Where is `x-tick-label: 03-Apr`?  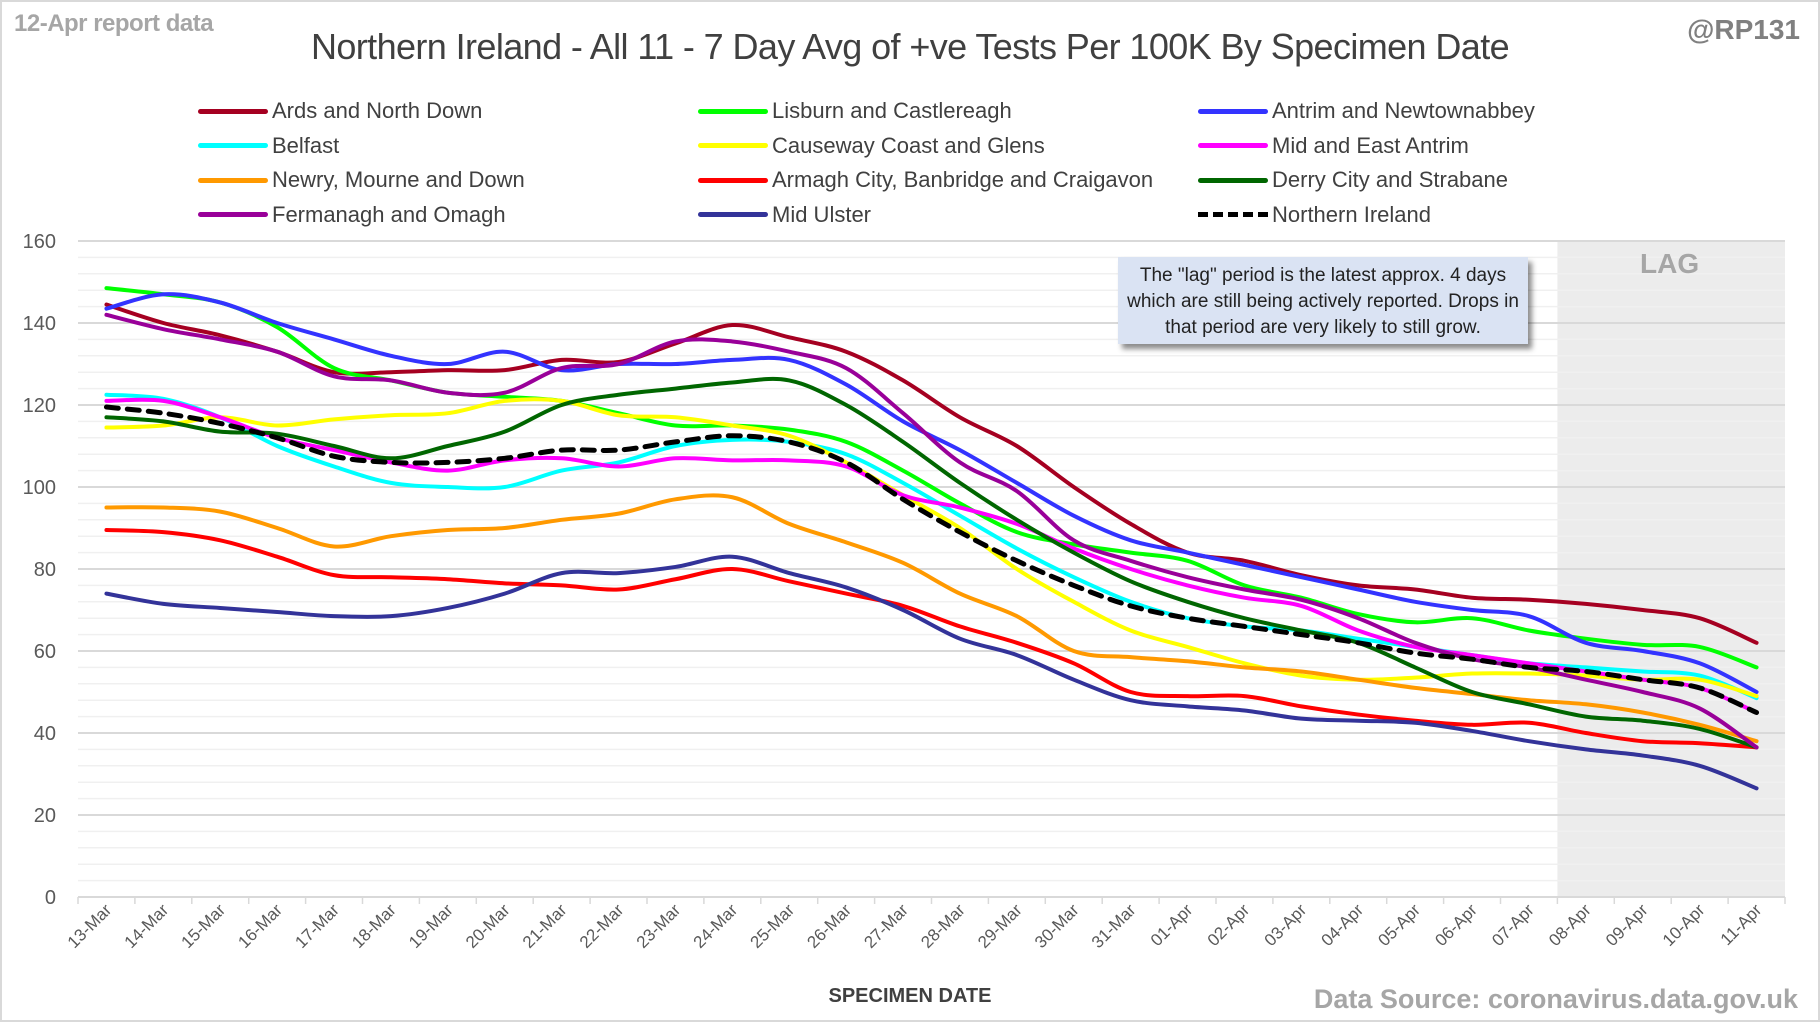 x-tick-label: 03-Apr is located at coordinates (1286, 925).